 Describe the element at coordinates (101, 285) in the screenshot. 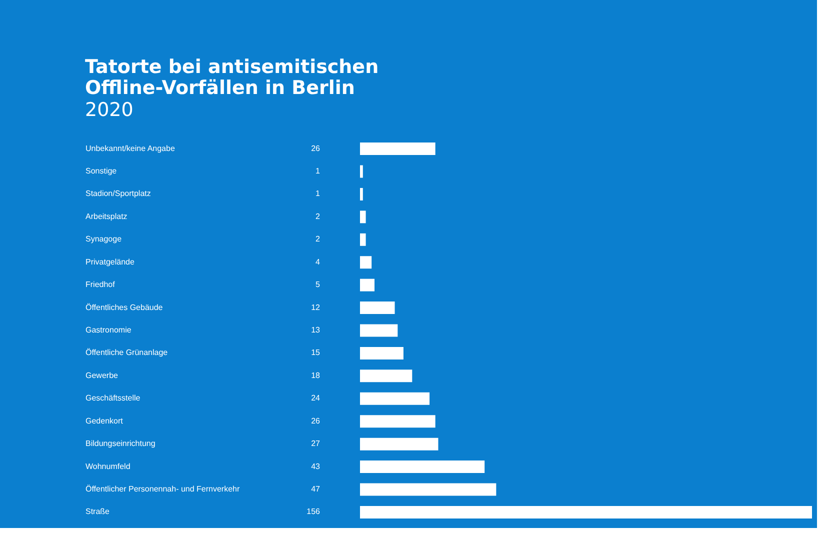

I see `y-tick-label: Friedhof` at that location.